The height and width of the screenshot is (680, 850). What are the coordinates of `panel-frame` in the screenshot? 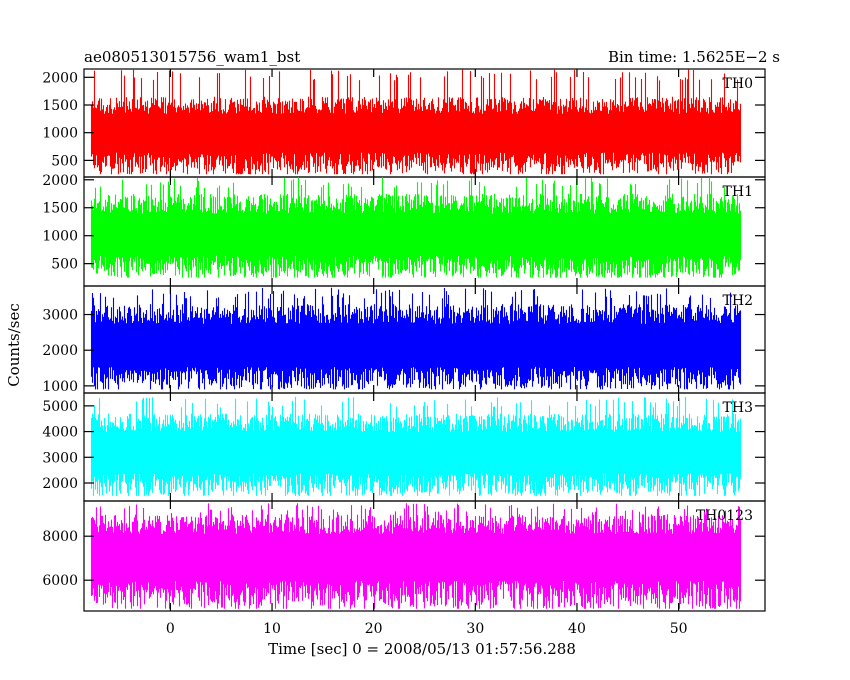 It's located at (424, 556).